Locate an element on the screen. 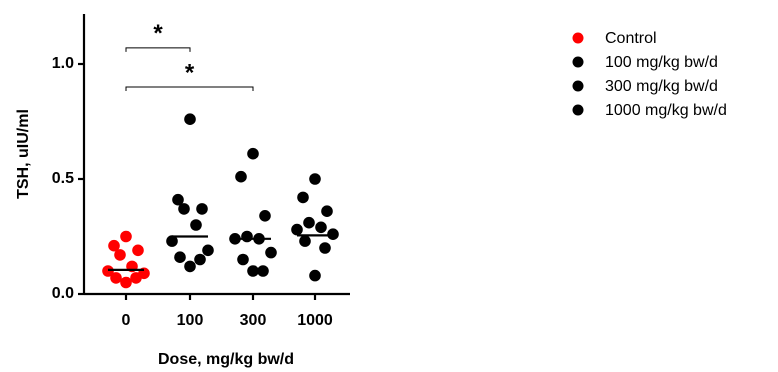 The height and width of the screenshot is (372, 778). legend-label: 1000 mg/kg bw/d is located at coordinates (666, 110).